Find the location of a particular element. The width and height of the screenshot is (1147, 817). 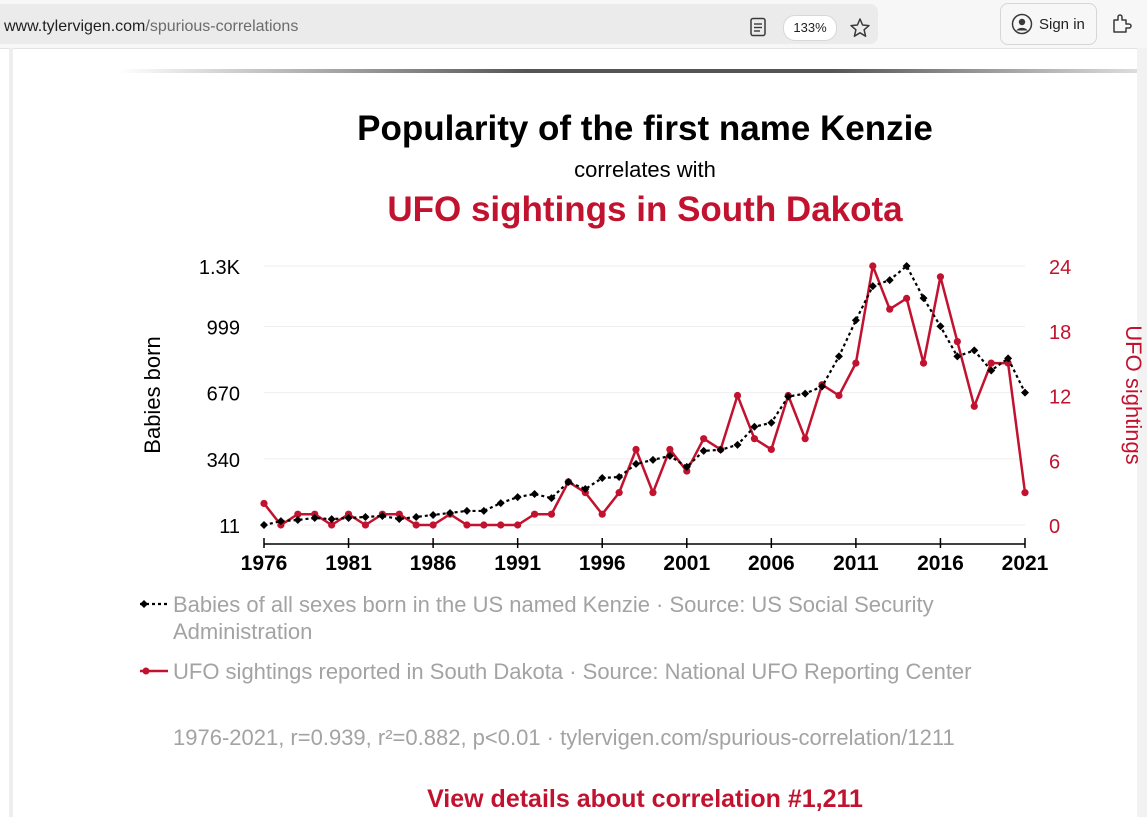

user-account-icon is located at coordinates (1022, 24).